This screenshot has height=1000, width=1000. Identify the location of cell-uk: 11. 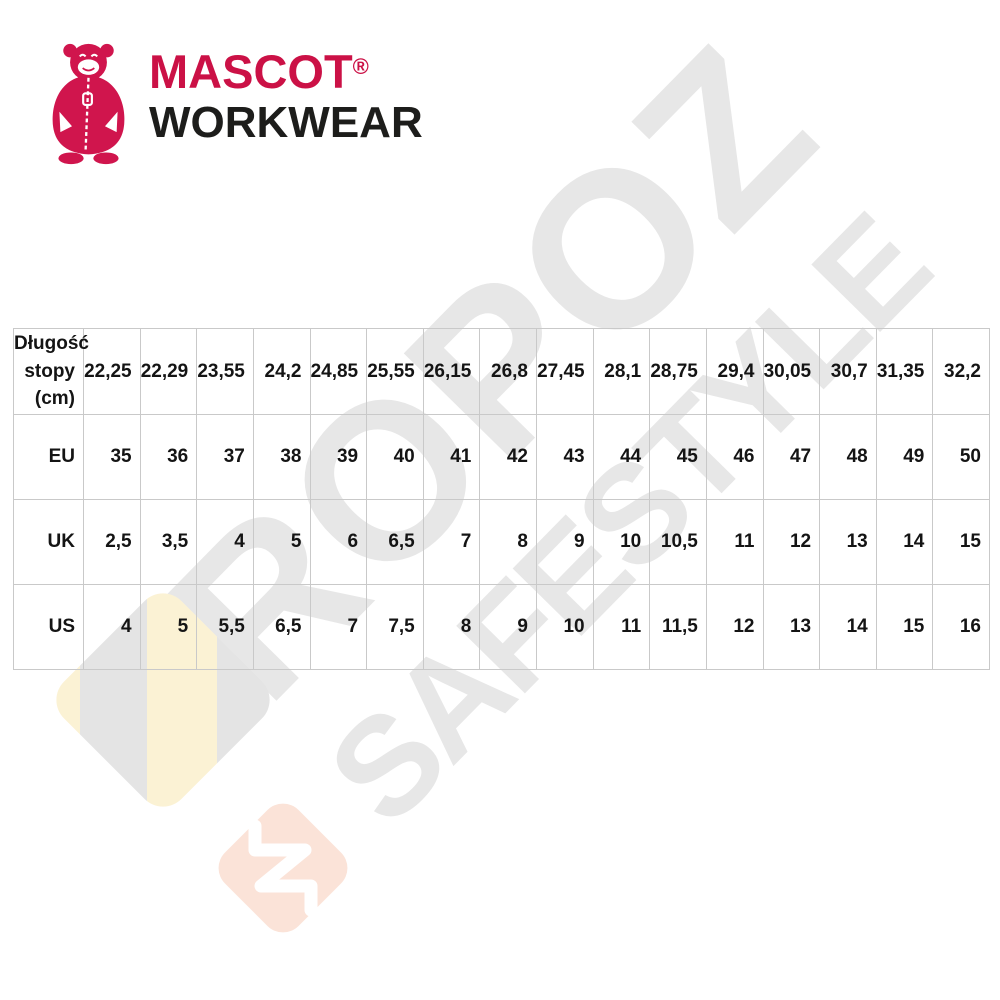
(734, 542).